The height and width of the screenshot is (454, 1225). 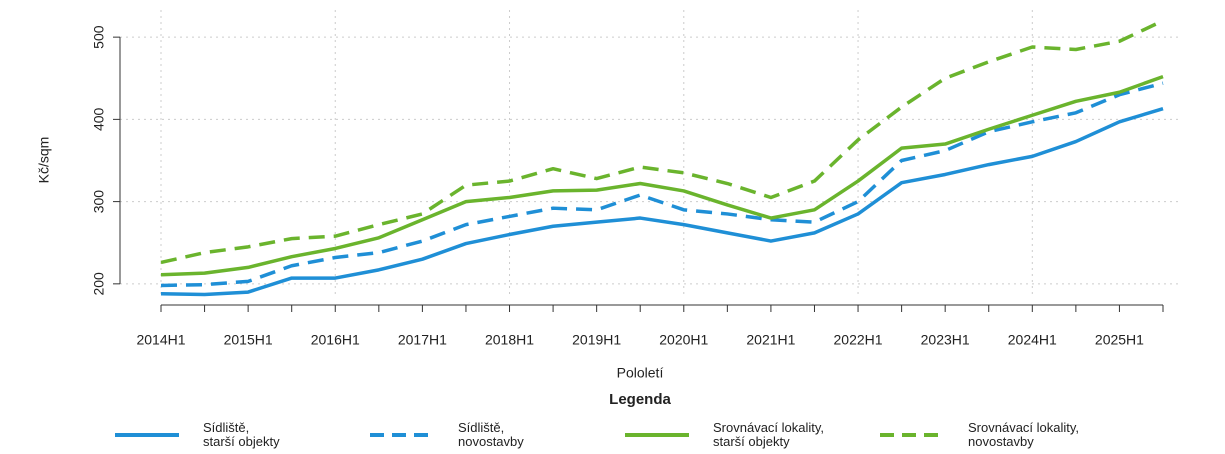 I want to click on legend-label: Srovnávací lokality, starší objekty, so click(x=769, y=434).